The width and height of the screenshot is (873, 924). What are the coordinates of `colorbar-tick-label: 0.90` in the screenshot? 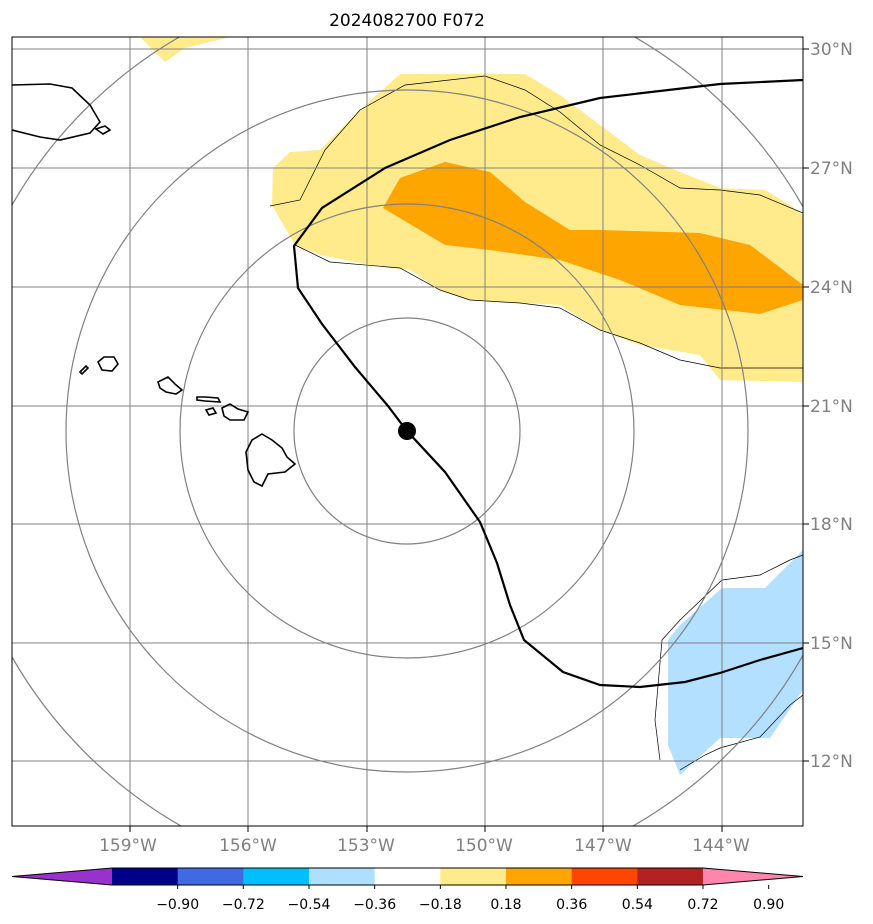 It's located at (768, 905).